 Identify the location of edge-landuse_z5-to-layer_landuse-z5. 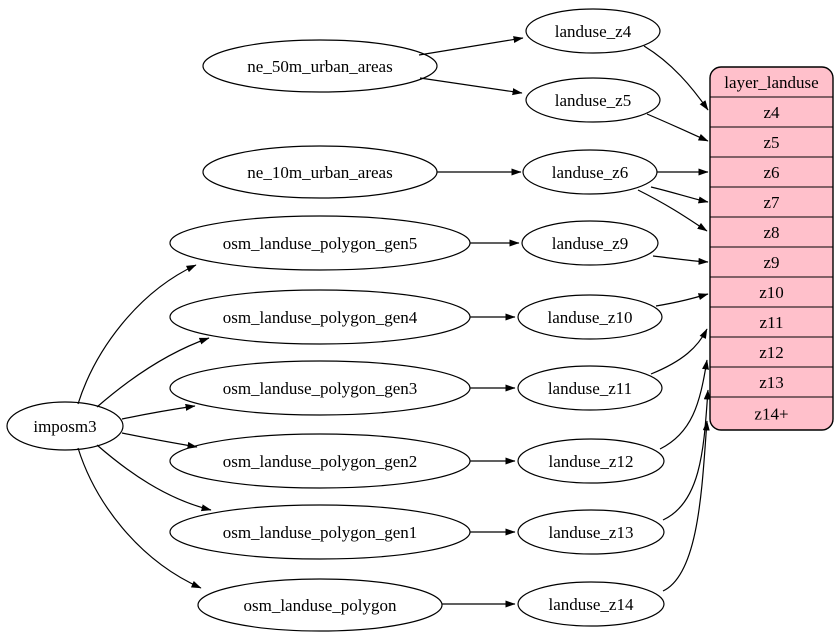
(677, 127).